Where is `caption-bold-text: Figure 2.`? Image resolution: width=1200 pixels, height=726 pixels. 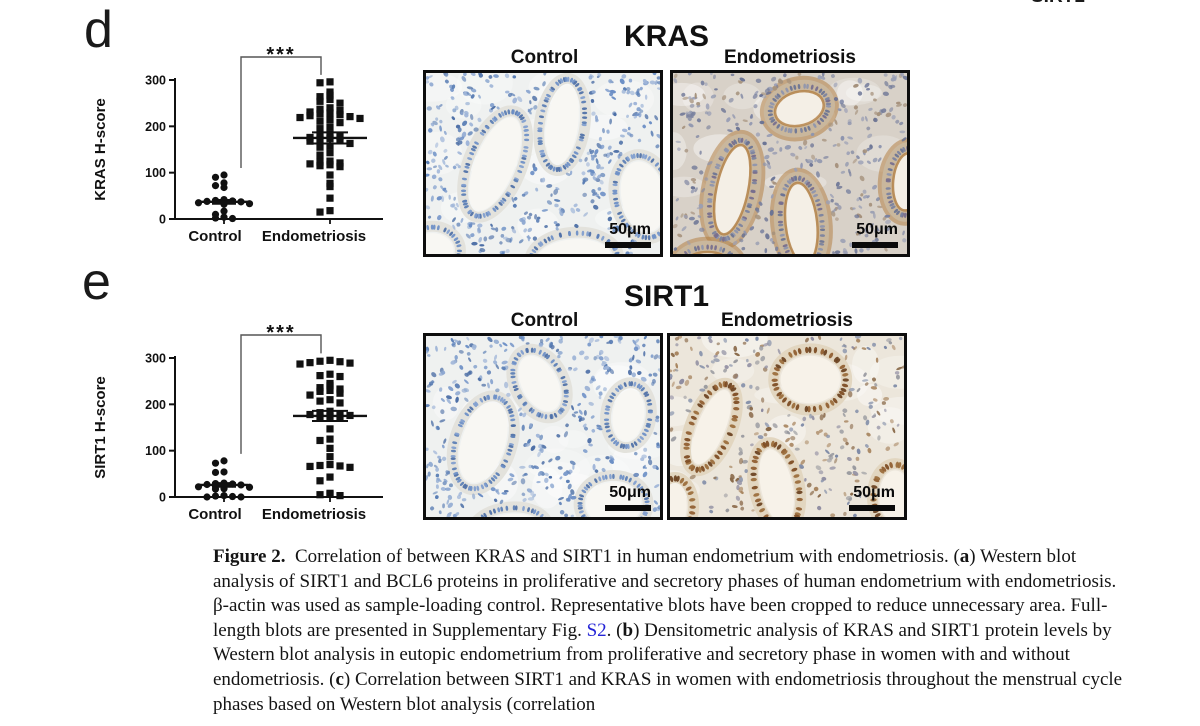
caption-bold-text: Figure 2. is located at coordinates (249, 556).